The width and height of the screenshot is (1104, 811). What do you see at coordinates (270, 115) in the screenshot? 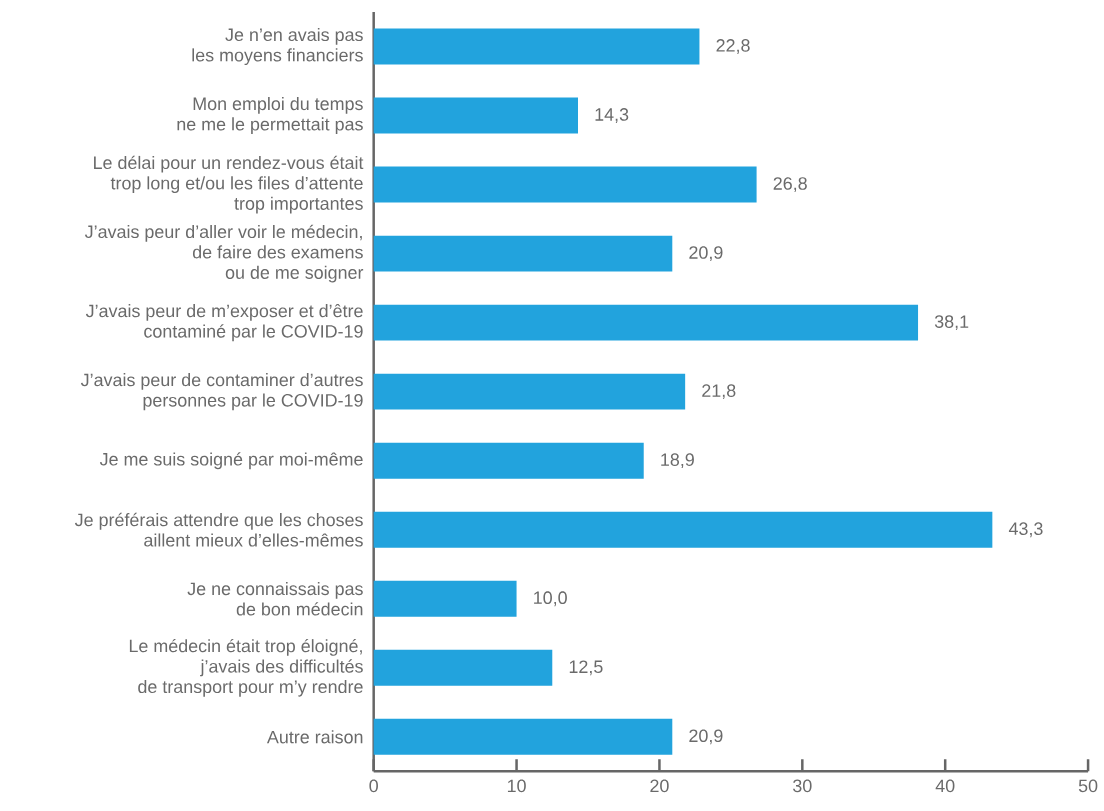
I see `y-tick-label: Mon emploi du temps ne me le permettait pas` at bounding box center [270, 115].